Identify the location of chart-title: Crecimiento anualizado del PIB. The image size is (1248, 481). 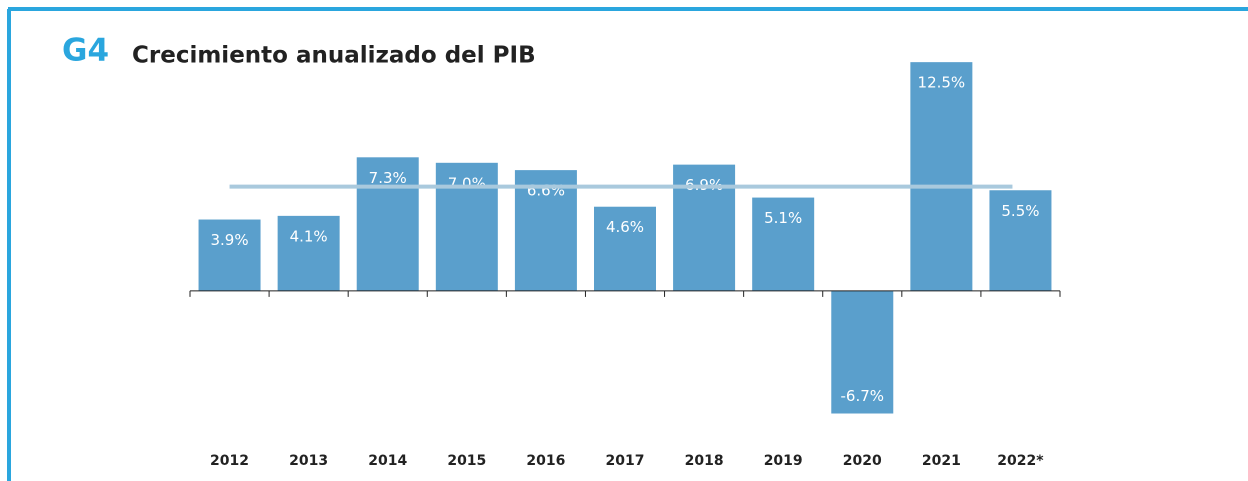
(334, 56).